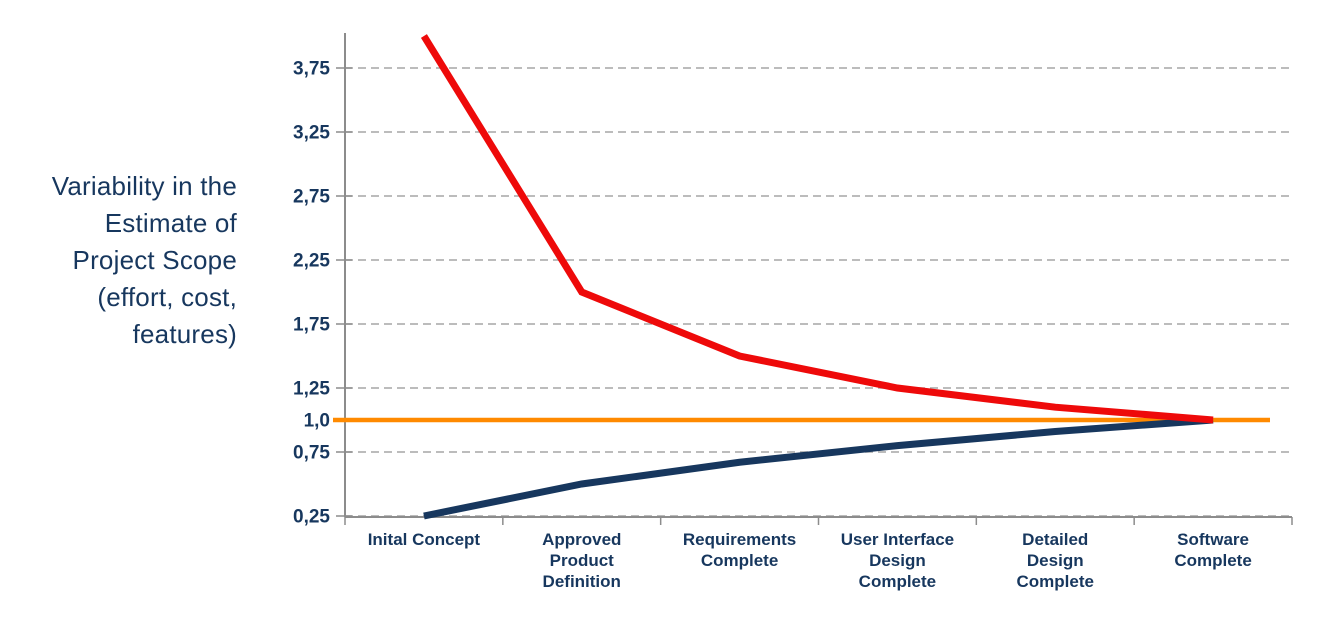 The height and width of the screenshot is (644, 1338). I want to click on y-tick-label: 1,0, so click(317, 421).